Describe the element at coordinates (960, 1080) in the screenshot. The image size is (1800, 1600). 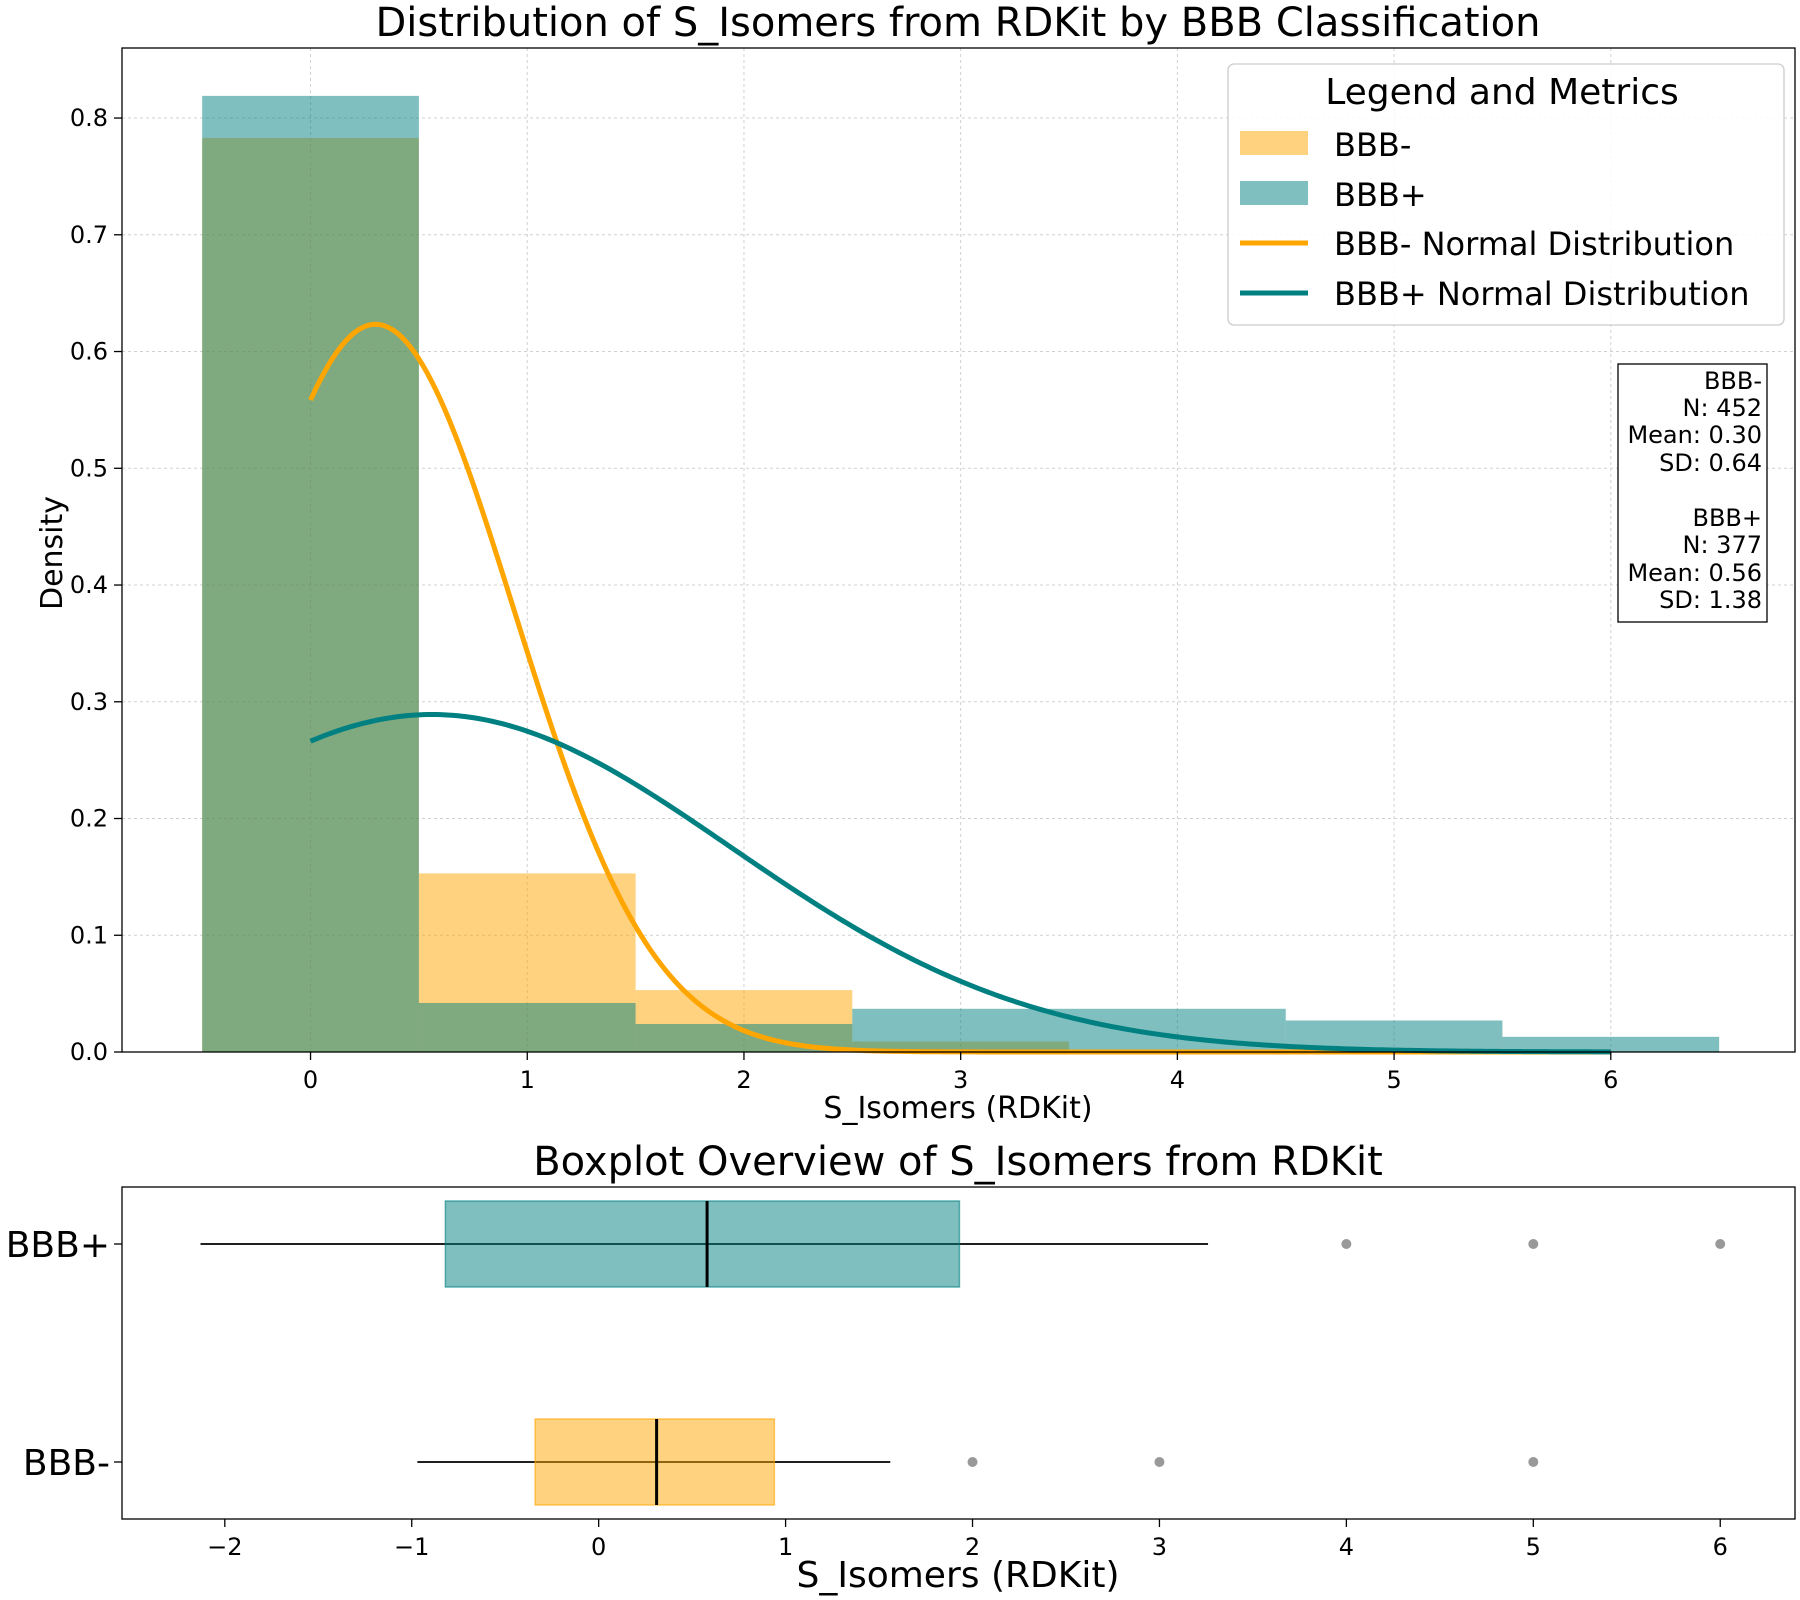
I see `histogram-x-tick-label: 3` at that location.